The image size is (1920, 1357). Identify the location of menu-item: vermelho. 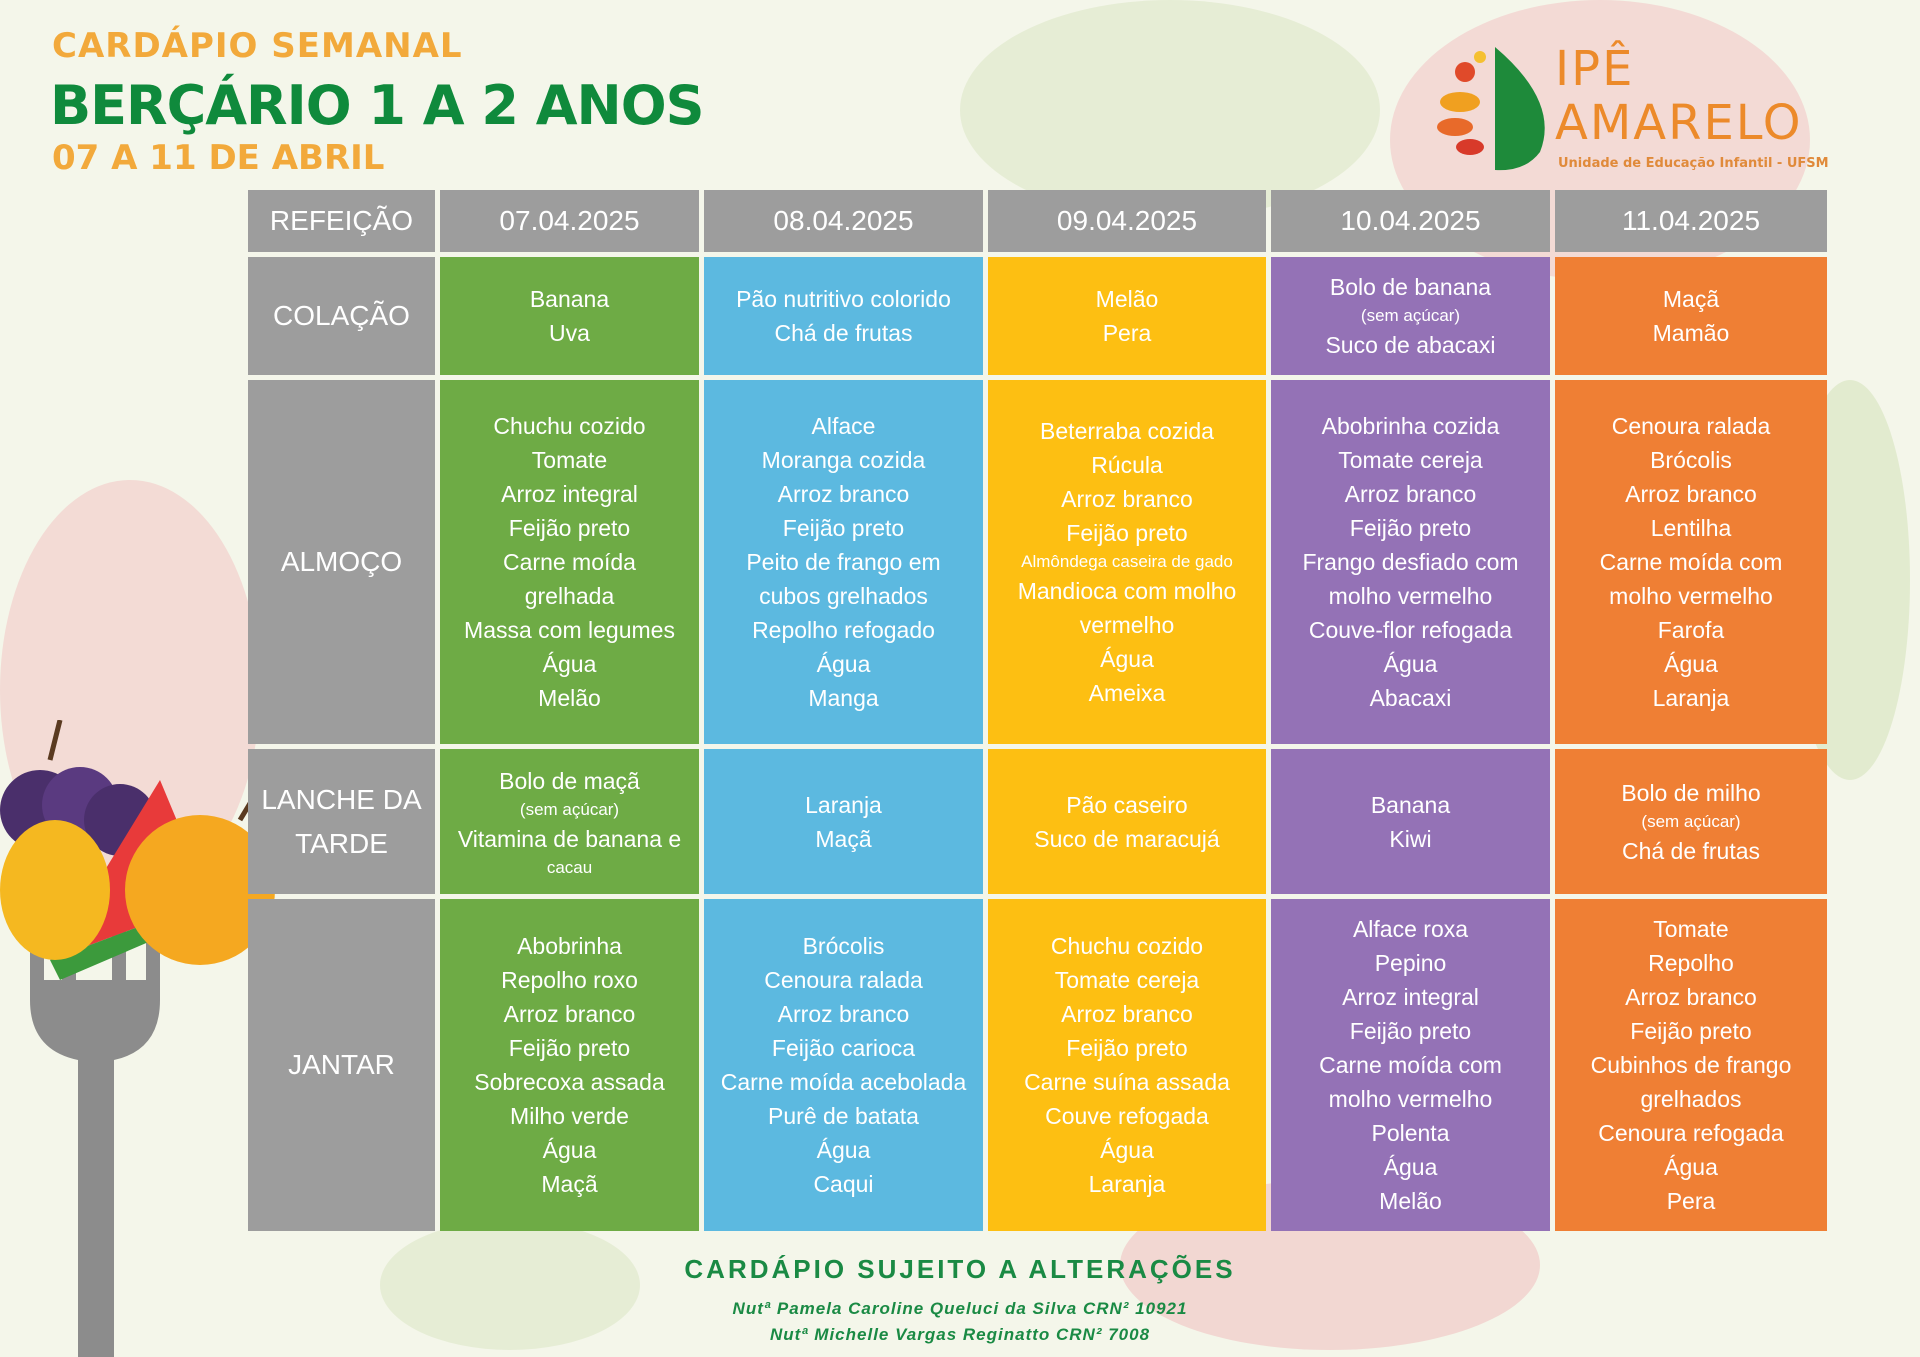
(1127, 625).